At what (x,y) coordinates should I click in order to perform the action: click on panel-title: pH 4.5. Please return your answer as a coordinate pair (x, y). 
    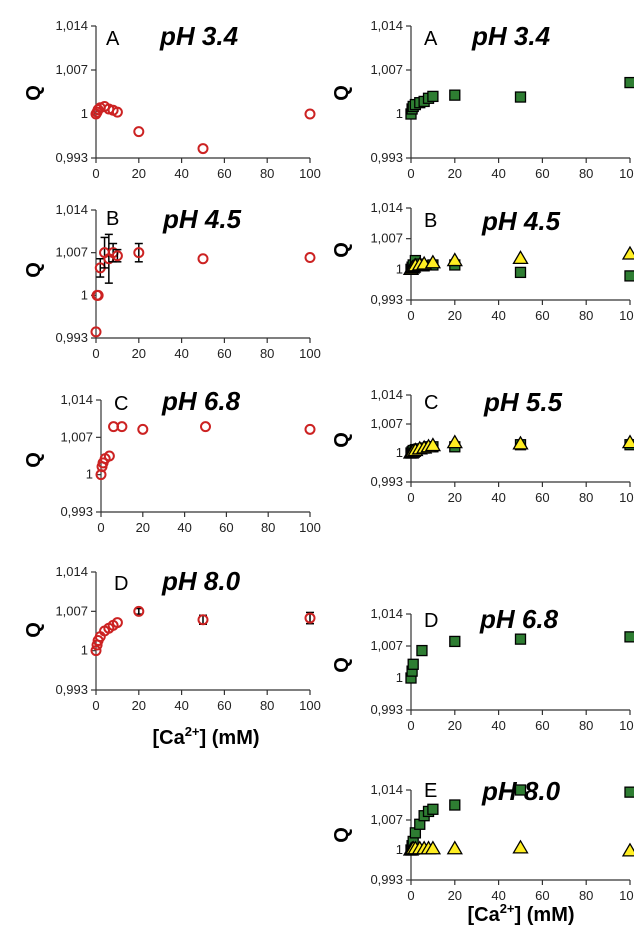
    Looking at the image, I should click on (521, 221).